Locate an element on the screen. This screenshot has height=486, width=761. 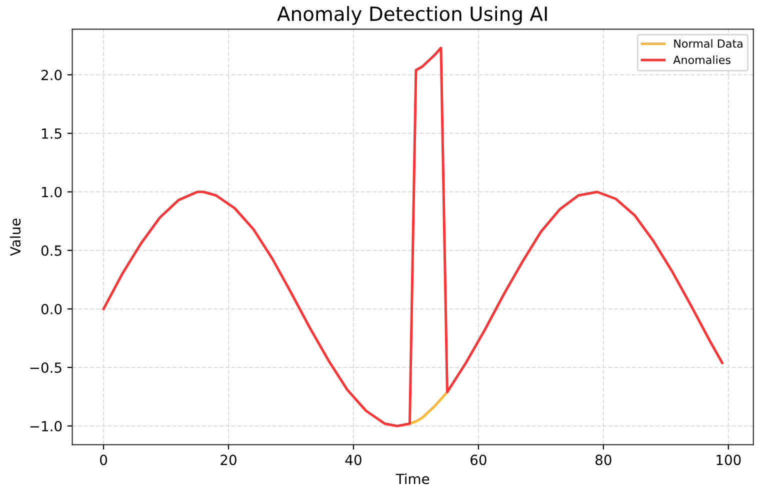
line-series is located at coordinates (428, 407).